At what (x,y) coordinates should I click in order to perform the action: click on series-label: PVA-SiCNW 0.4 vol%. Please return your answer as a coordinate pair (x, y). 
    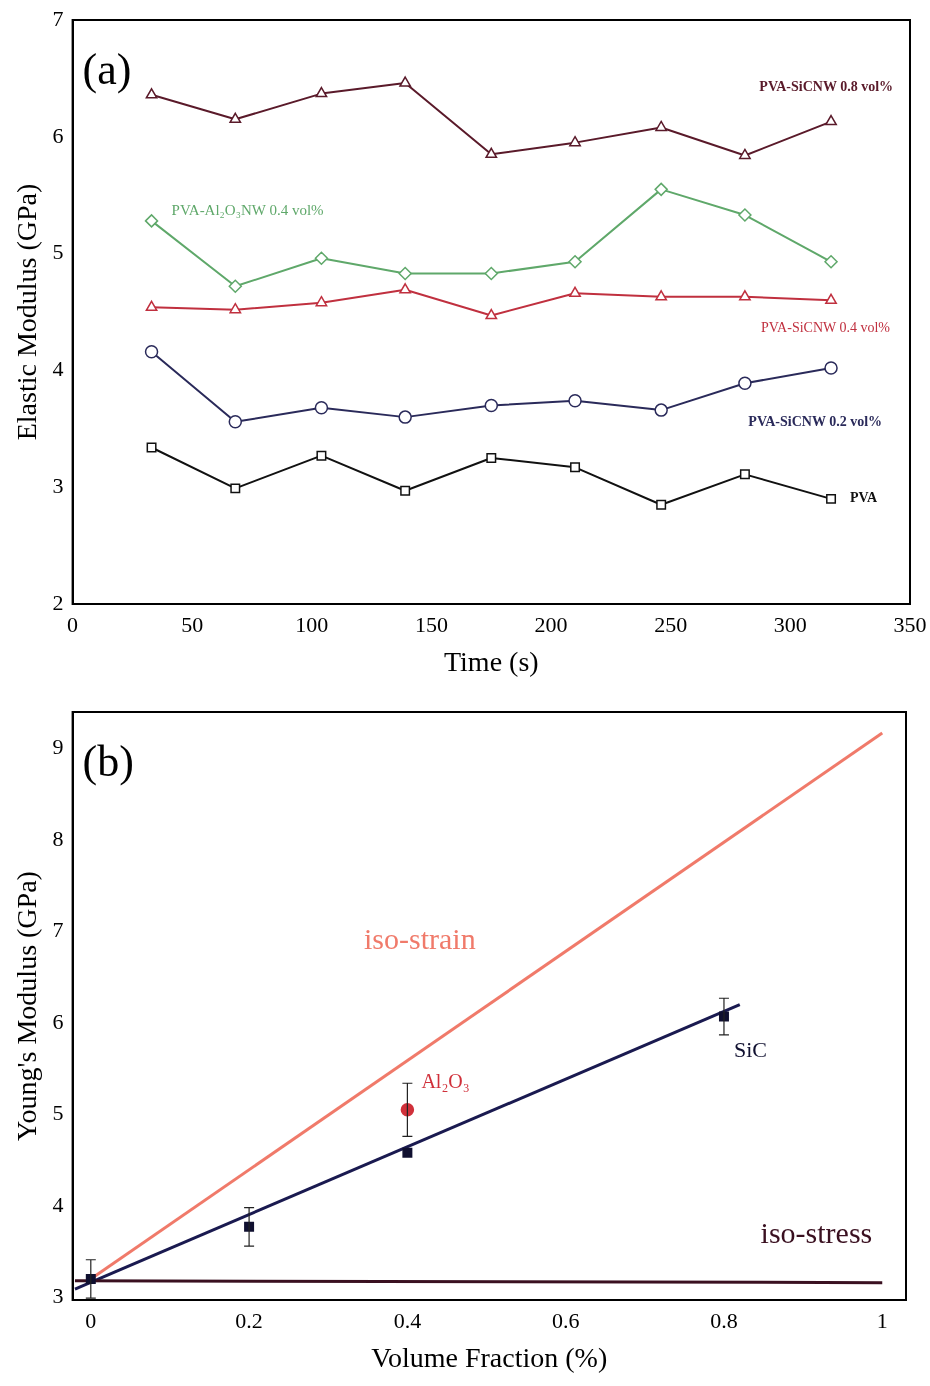
    Looking at the image, I should click on (826, 327).